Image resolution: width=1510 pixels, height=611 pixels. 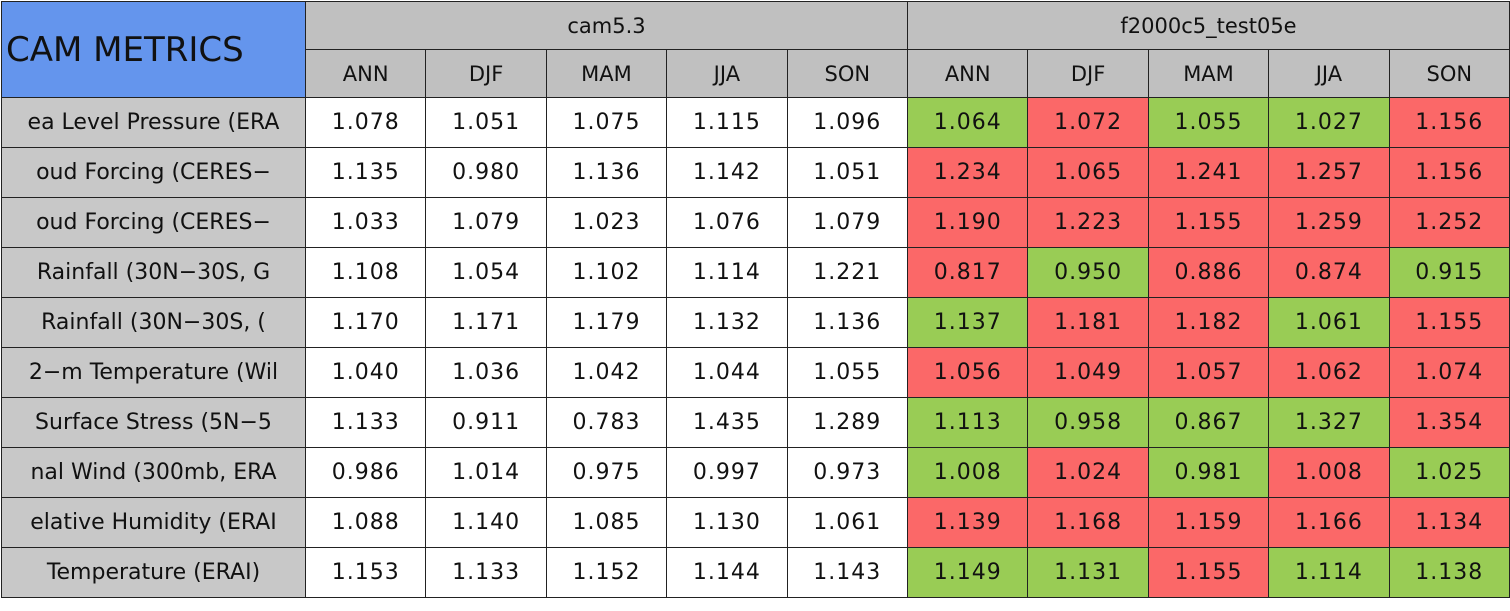 I want to click on metric-cell: 0.950, so click(x=1088, y=272).